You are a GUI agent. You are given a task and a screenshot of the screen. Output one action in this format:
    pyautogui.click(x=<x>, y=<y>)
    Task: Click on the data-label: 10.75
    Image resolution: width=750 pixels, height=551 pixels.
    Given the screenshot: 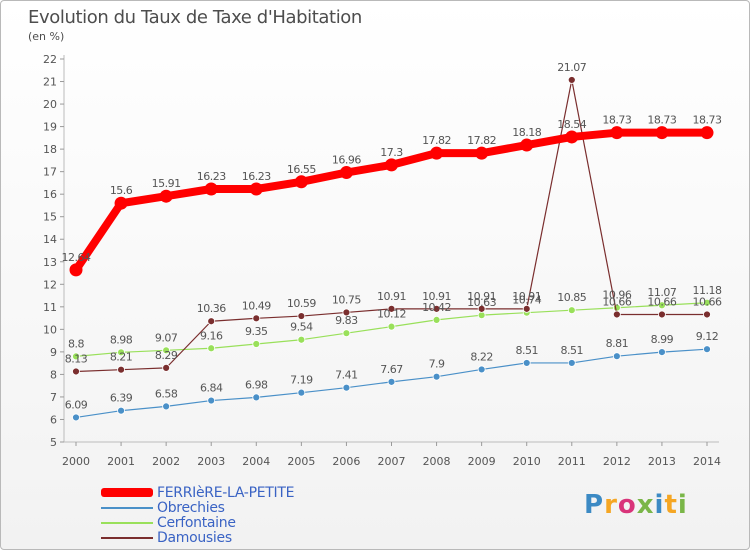 What is the action you would take?
    pyautogui.click(x=346, y=299)
    